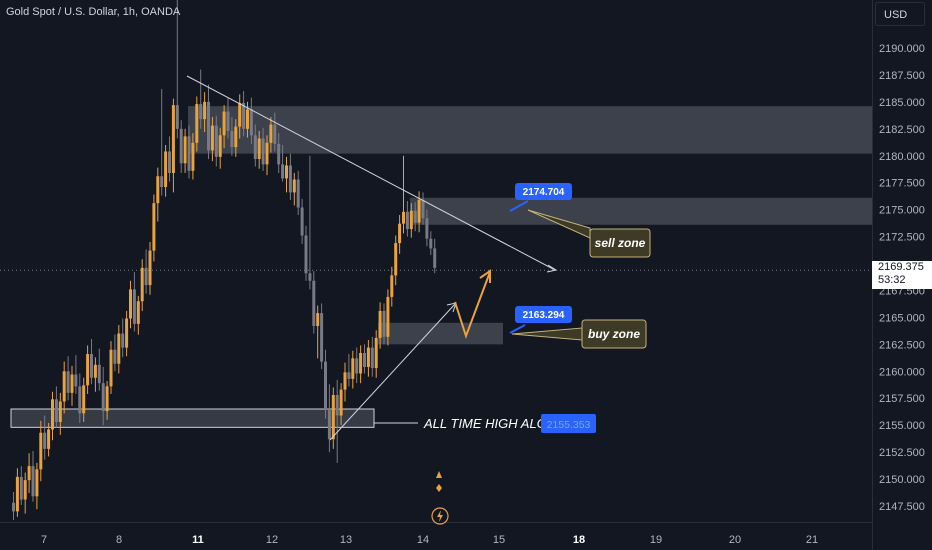 The image size is (932, 550). What do you see at coordinates (499, 540) in the screenshot?
I see `x-tick-label: 15` at bounding box center [499, 540].